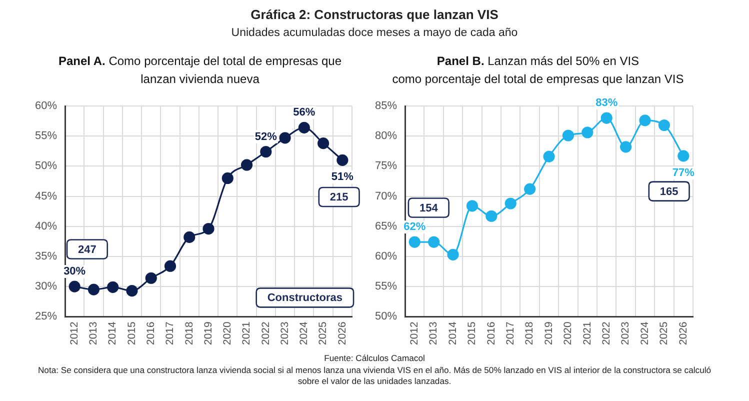 This screenshot has height=401, width=749. What do you see at coordinates (374, 376) in the screenshot?
I see `text: Nota: Se considera que una constructora lanza vivienda social si al menos lanza una vivienda VIS en el año. Más de 50% lanzado en VIS al interior de la constructora se calculó sobre el valor de las unidades lanzadas.` at bounding box center [374, 376].